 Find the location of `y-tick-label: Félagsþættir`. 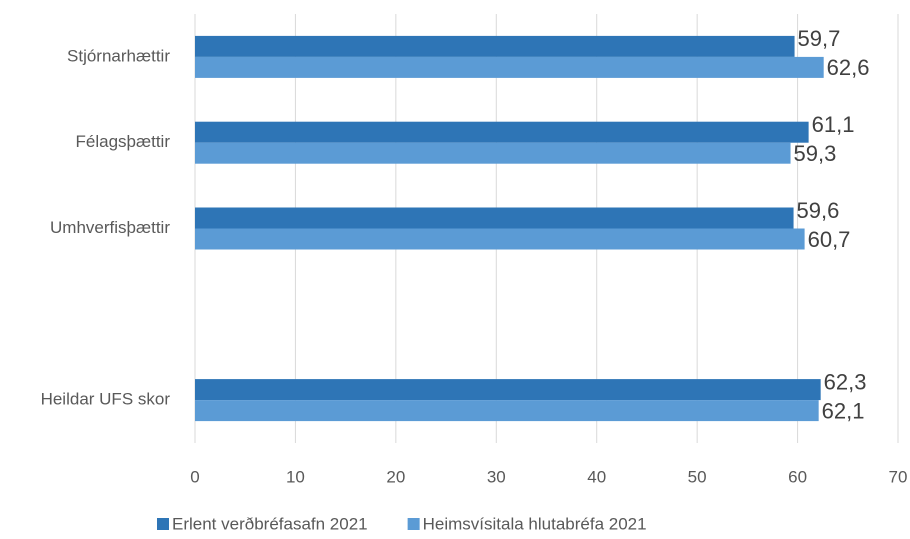

y-tick-label: Félagsþættir is located at coordinates (123, 141).